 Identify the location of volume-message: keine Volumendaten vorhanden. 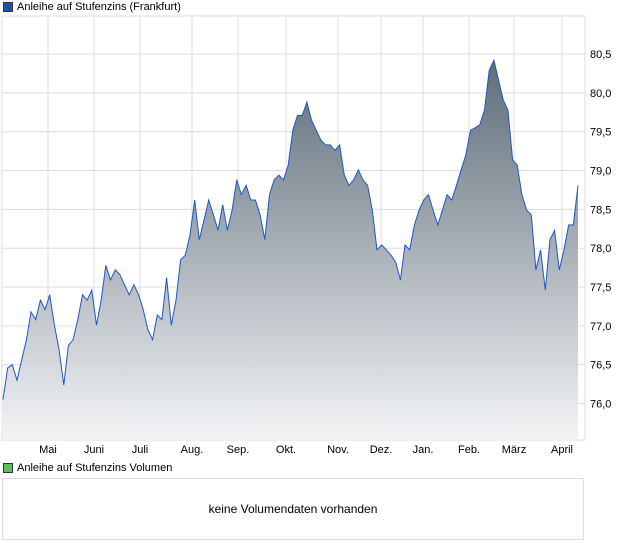
(293, 509).